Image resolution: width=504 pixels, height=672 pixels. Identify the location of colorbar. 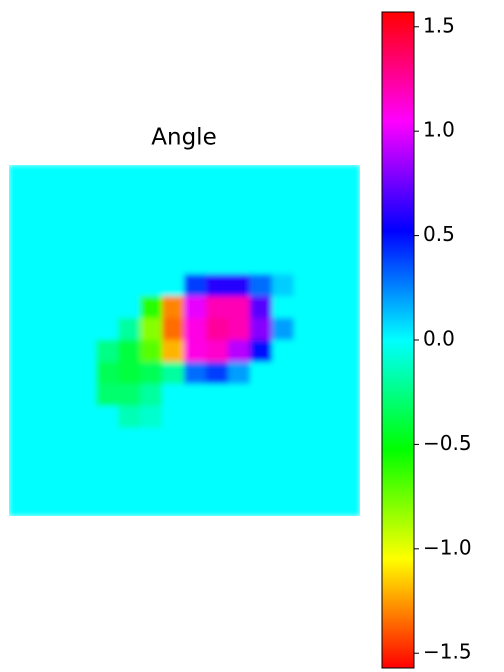
(398, 340).